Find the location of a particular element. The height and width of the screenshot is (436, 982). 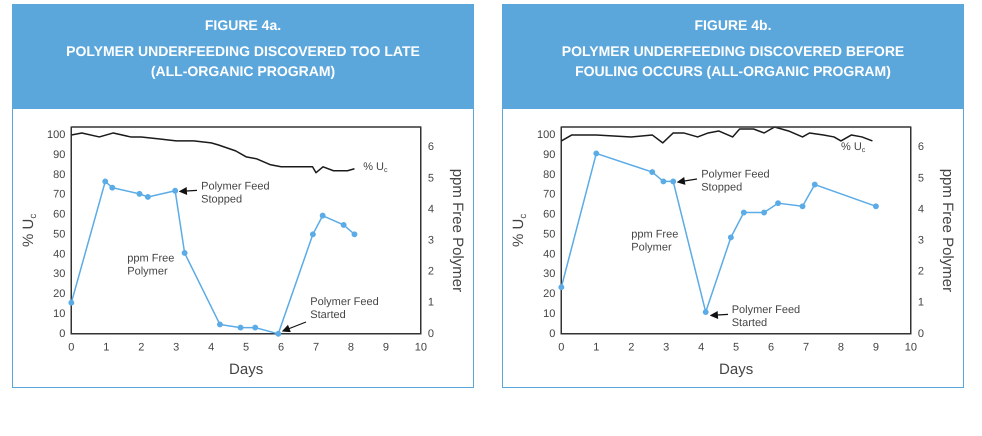

y-tick-label: 60 is located at coordinates (549, 214).